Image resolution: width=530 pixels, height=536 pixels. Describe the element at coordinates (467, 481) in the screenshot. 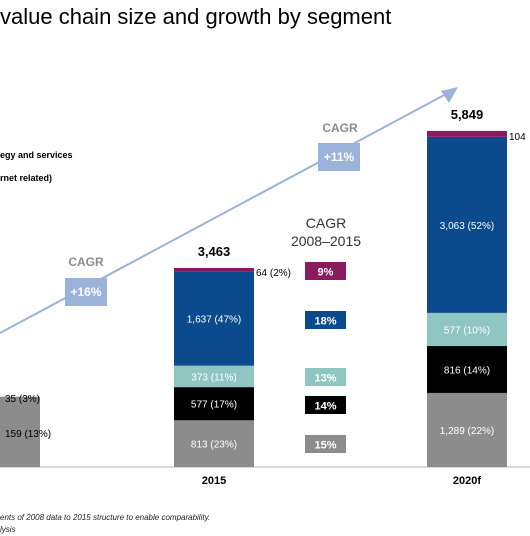

I see `x-tick-2020f: 2020f` at that location.